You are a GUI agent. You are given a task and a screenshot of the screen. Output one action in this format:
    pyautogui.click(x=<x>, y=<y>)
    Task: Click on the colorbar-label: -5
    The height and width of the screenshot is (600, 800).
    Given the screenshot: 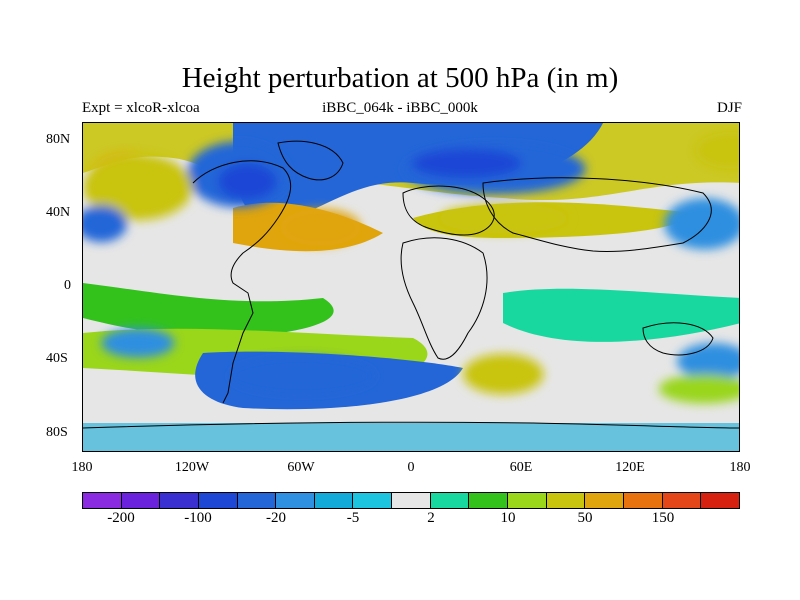 What is the action you would take?
    pyautogui.click(x=353, y=518)
    